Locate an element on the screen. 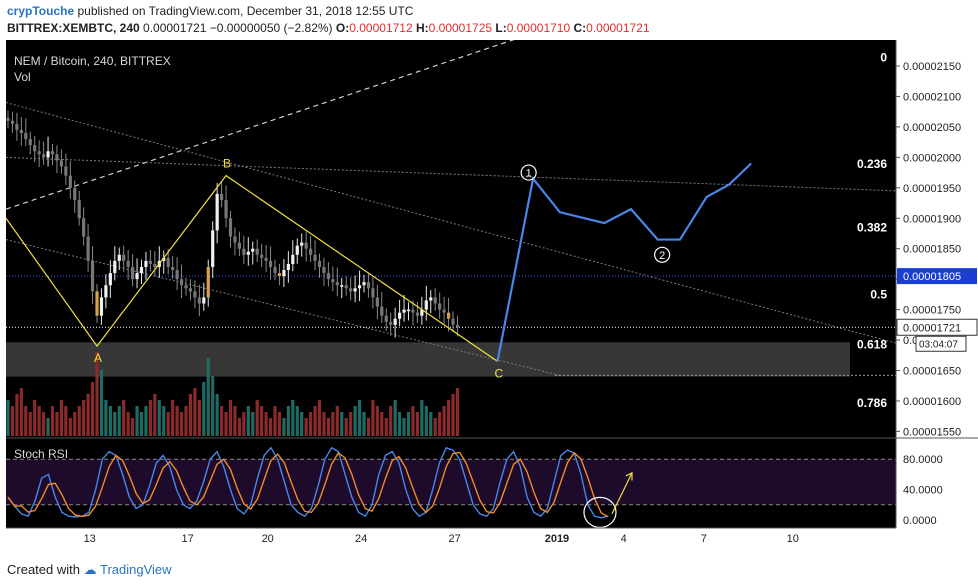 Image resolution: width=978 pixels, height=587 pixels. stoch-d-line is located at coordinates (308, 484).